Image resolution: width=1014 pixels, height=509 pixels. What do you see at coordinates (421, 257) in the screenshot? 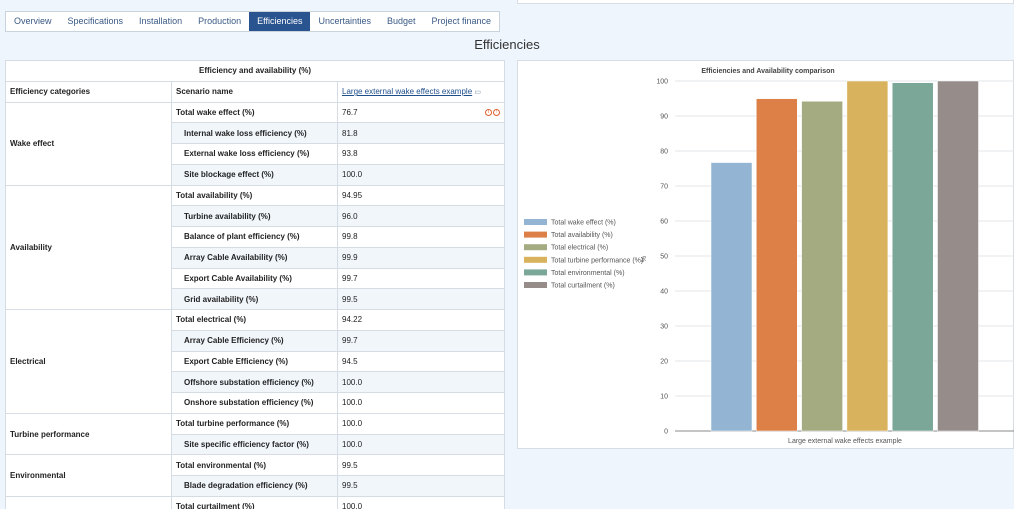
I see `metric-value: 99.9` at bounding box center [421, 257].